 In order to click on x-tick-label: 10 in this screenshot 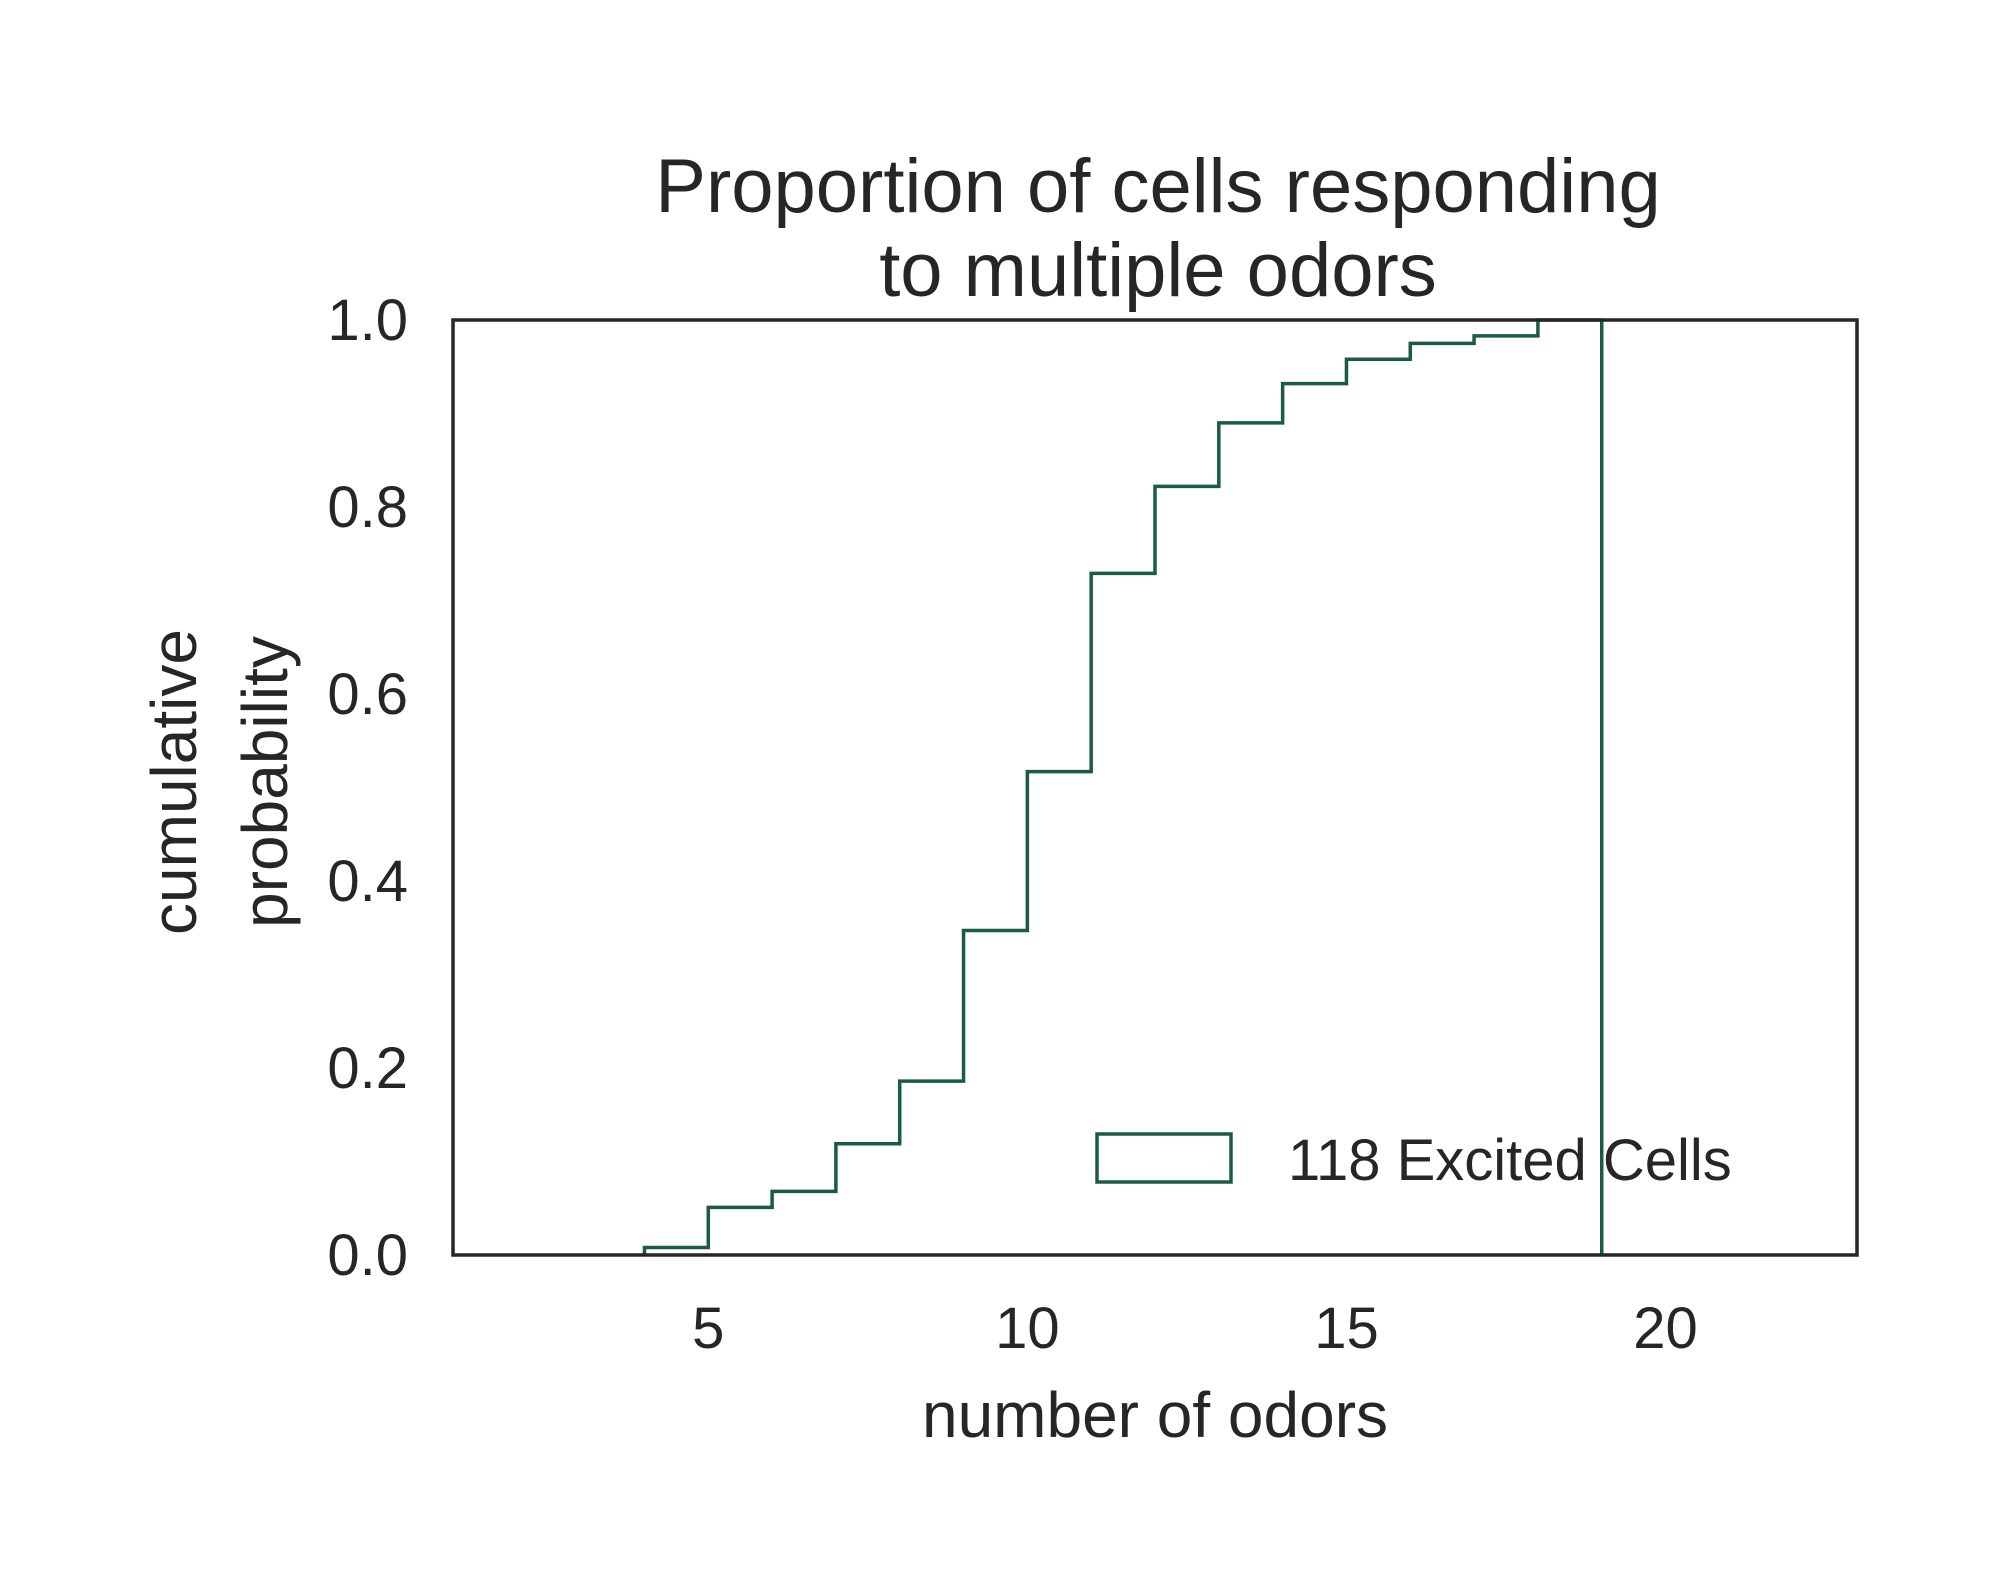, I will do `click(1027, 1328)`.